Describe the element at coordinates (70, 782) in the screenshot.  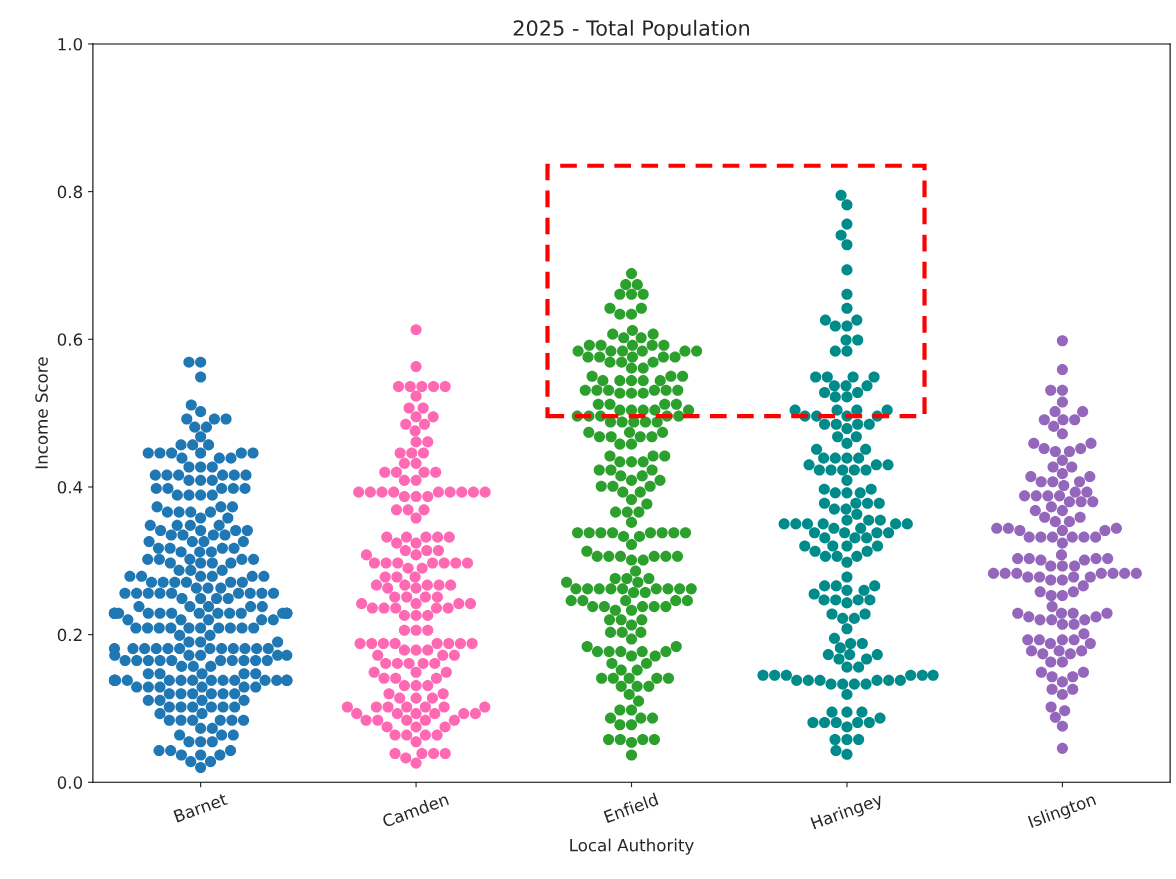
I see `y-tick-label: 0.0` at that location.